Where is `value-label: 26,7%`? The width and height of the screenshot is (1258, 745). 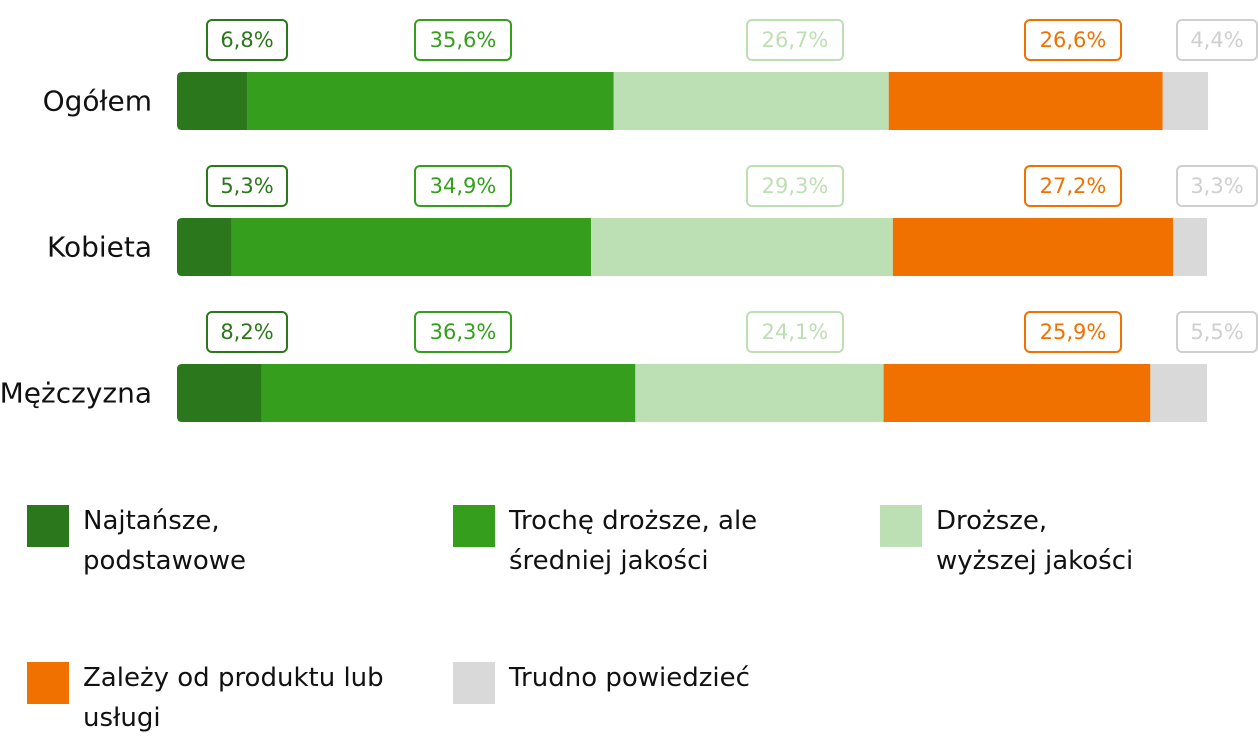 value-label: 26,7% is located at coordinates (795, 40).